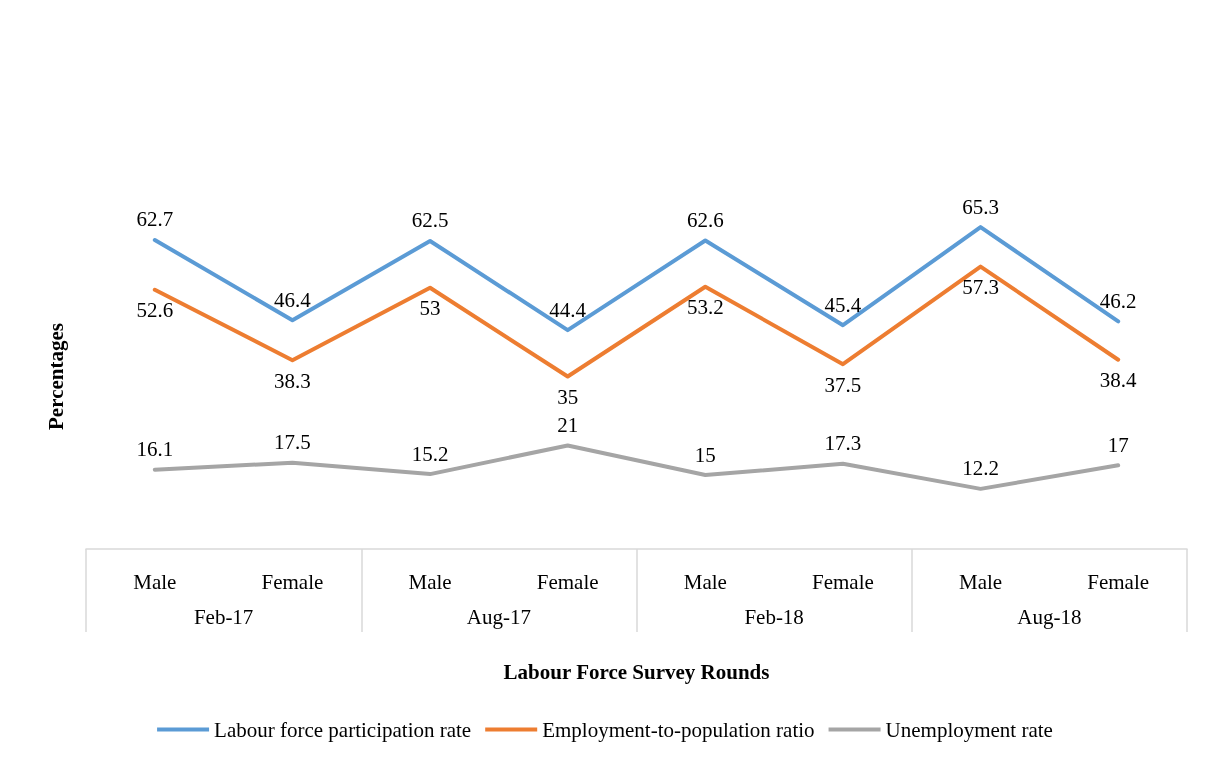 Image resolution: width=1210 pixels, height=765 pixels. I want to click on legend-label: Unemployment rate, so click(969, 729).